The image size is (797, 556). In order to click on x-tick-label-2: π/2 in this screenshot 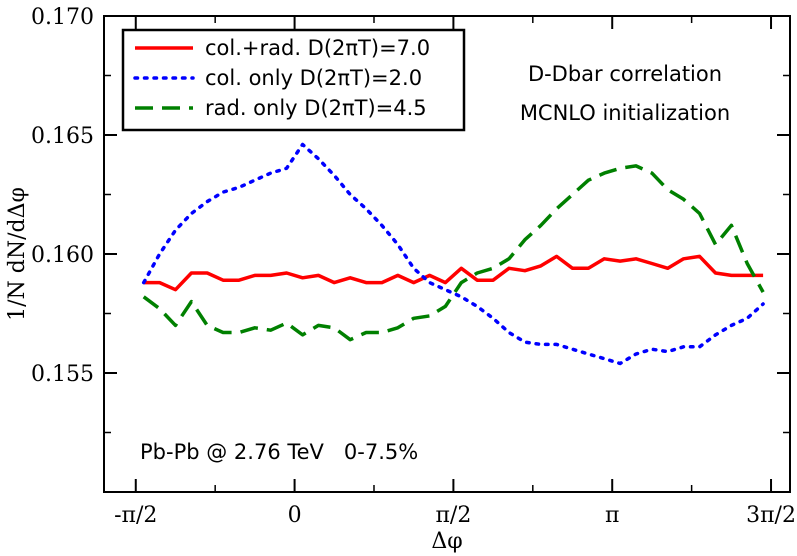, I will do `click(453, 515)`.